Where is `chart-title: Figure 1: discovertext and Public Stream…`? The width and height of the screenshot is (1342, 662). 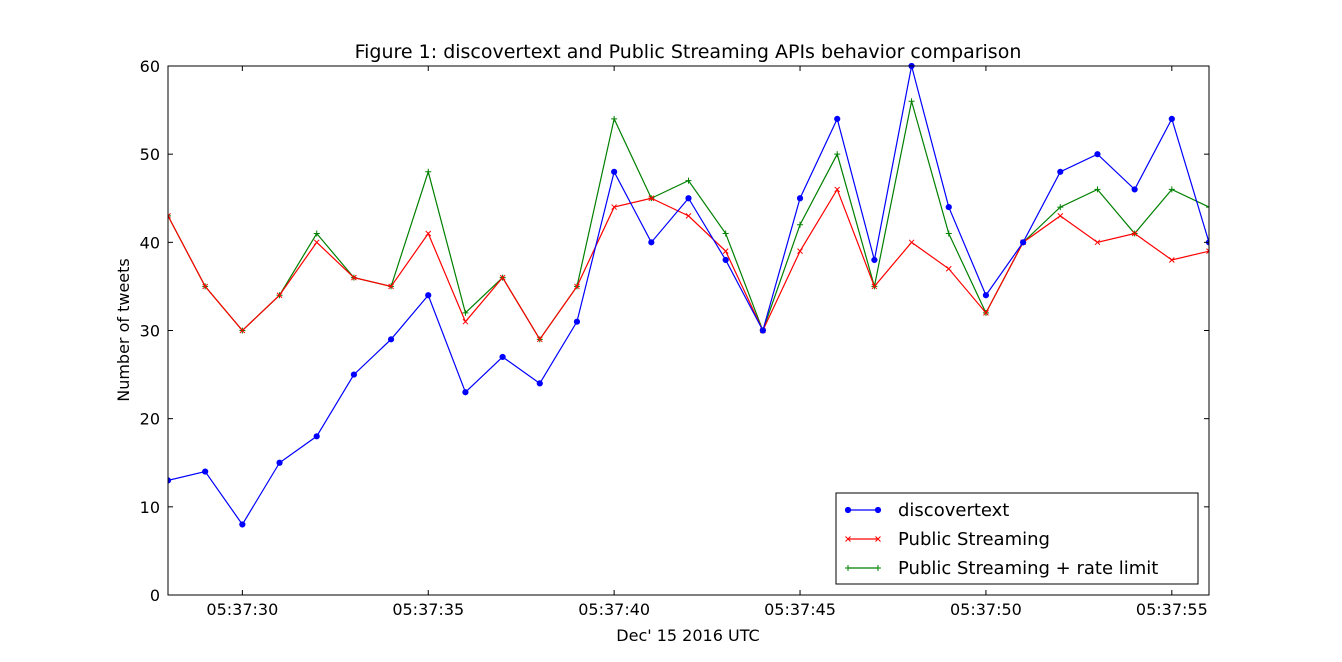 chart-title: Figure 1: discovertext and Public Stream… is located at coordinates (688, 52).